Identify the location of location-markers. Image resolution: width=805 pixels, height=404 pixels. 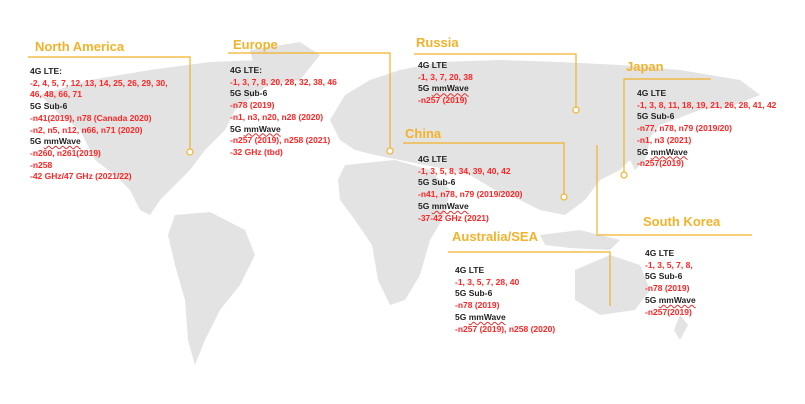
(407, 153).